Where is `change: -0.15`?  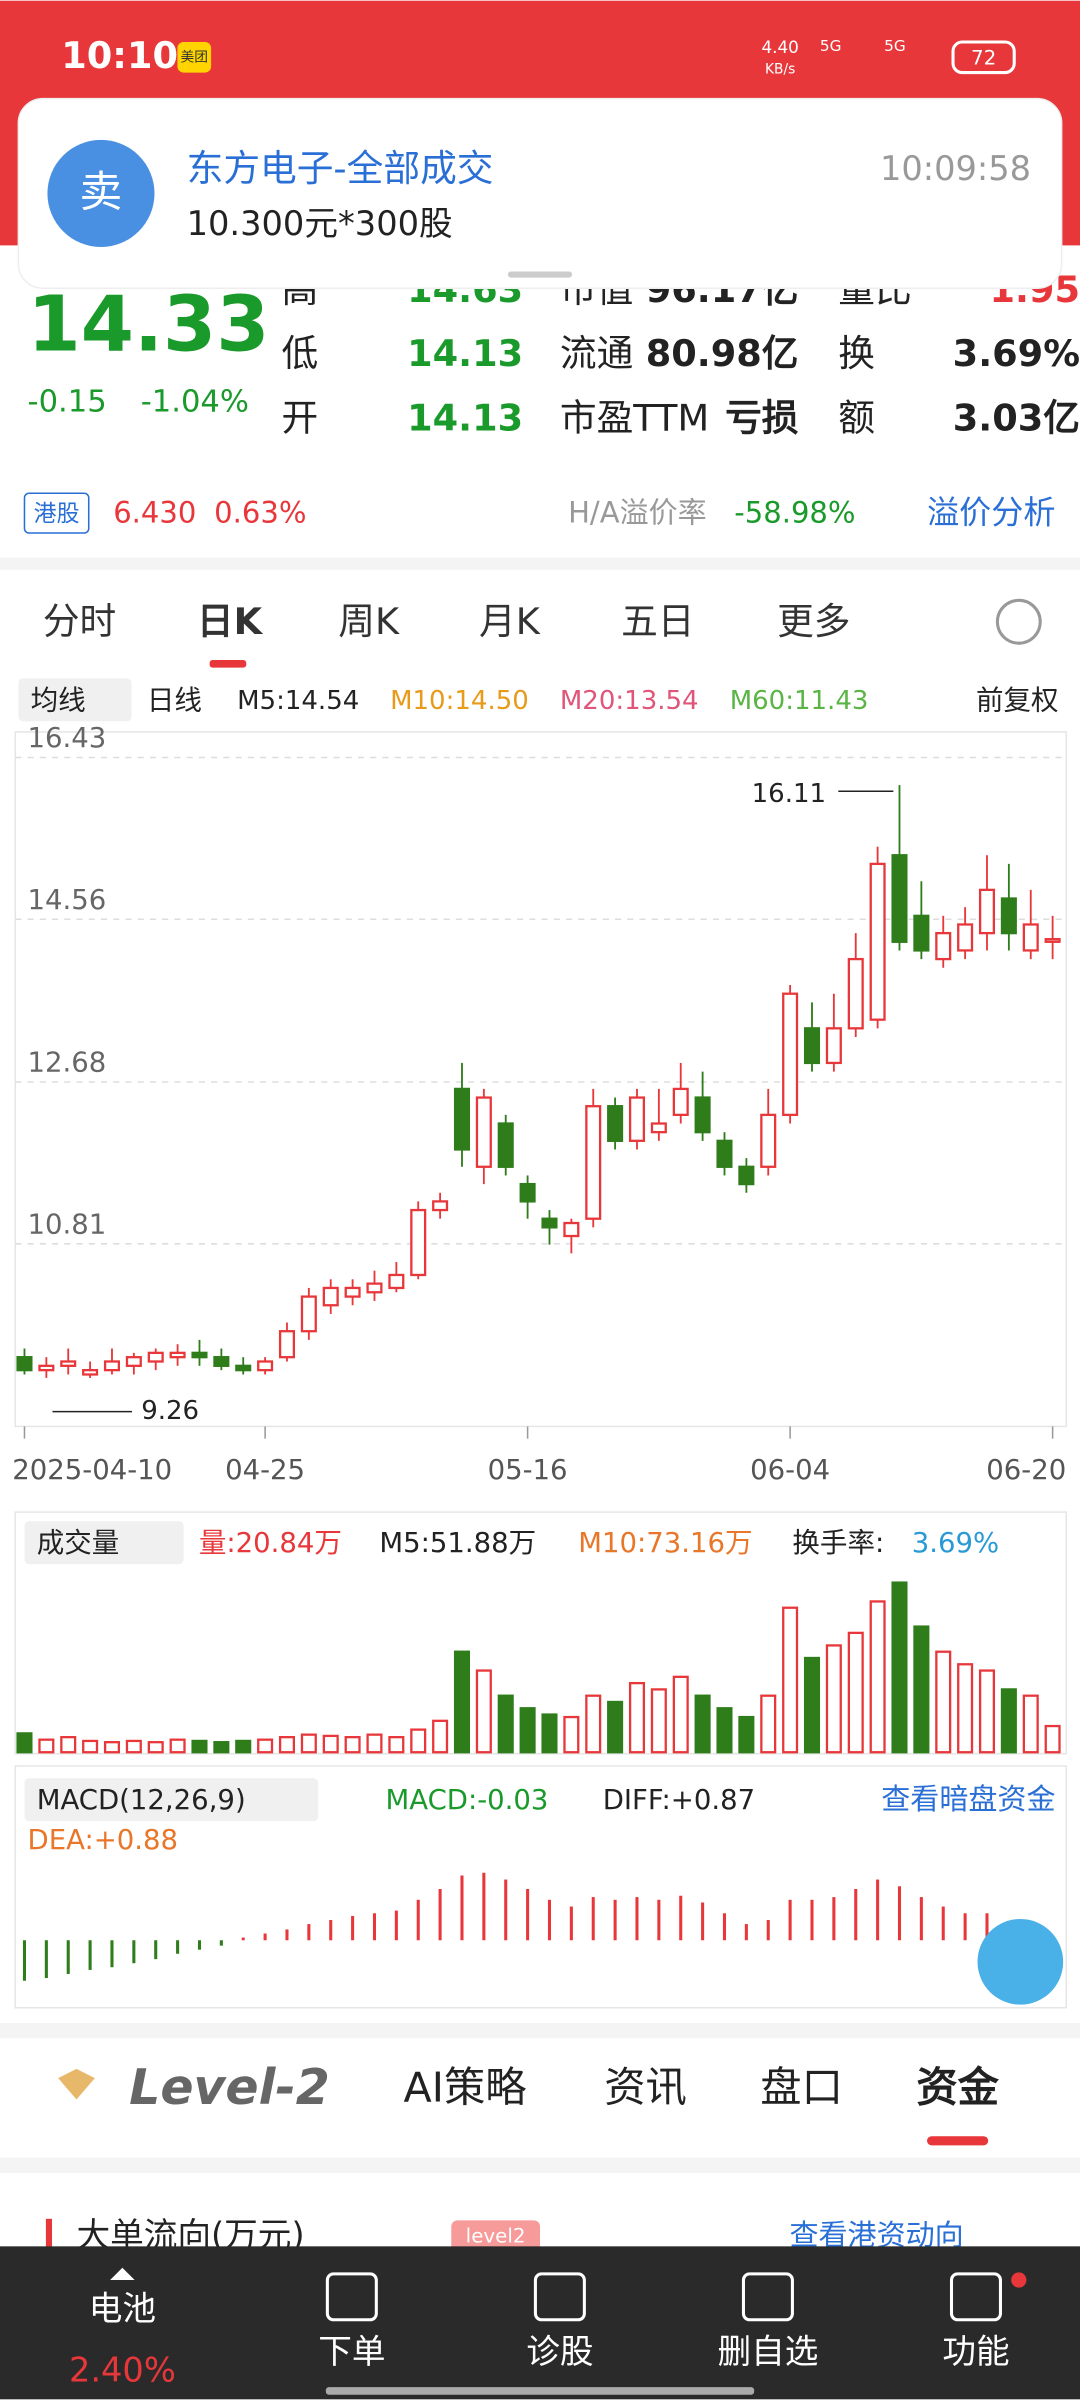
change: -0.15 is located at coordinates (67, 402).